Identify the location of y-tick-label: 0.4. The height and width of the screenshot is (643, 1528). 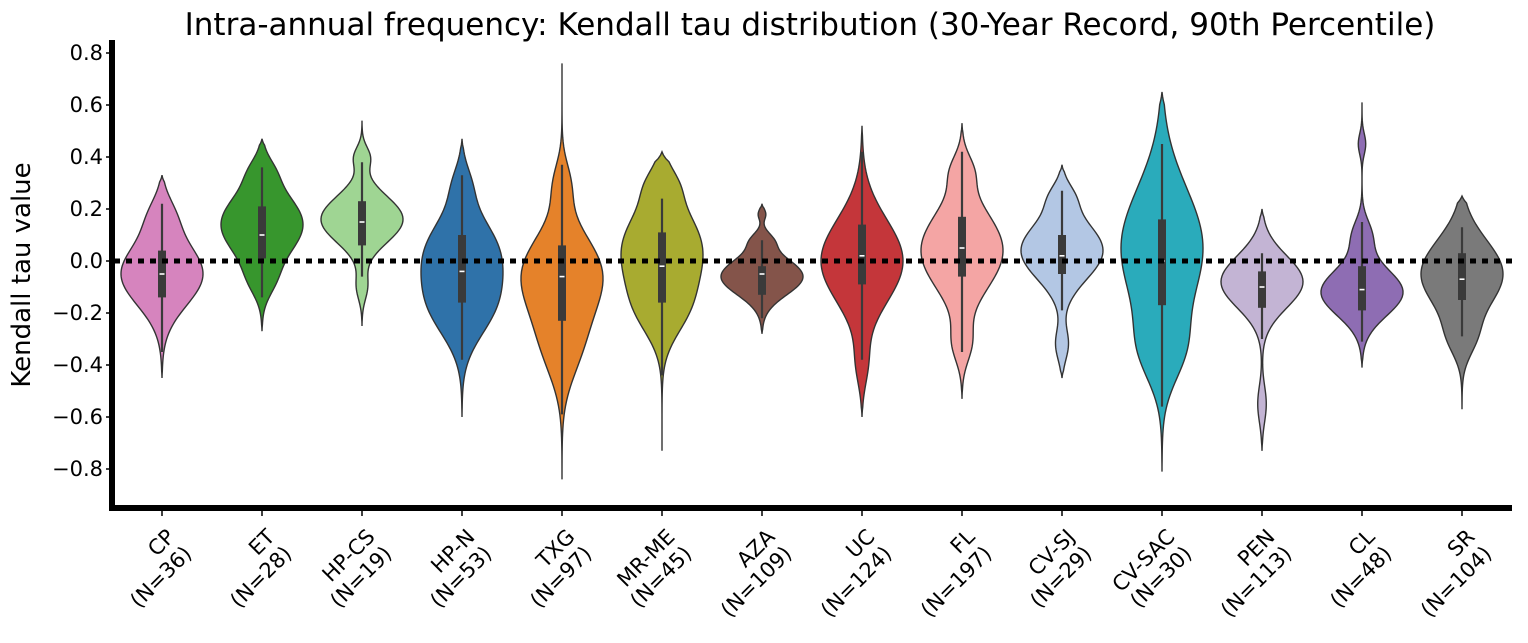
(86, 157).